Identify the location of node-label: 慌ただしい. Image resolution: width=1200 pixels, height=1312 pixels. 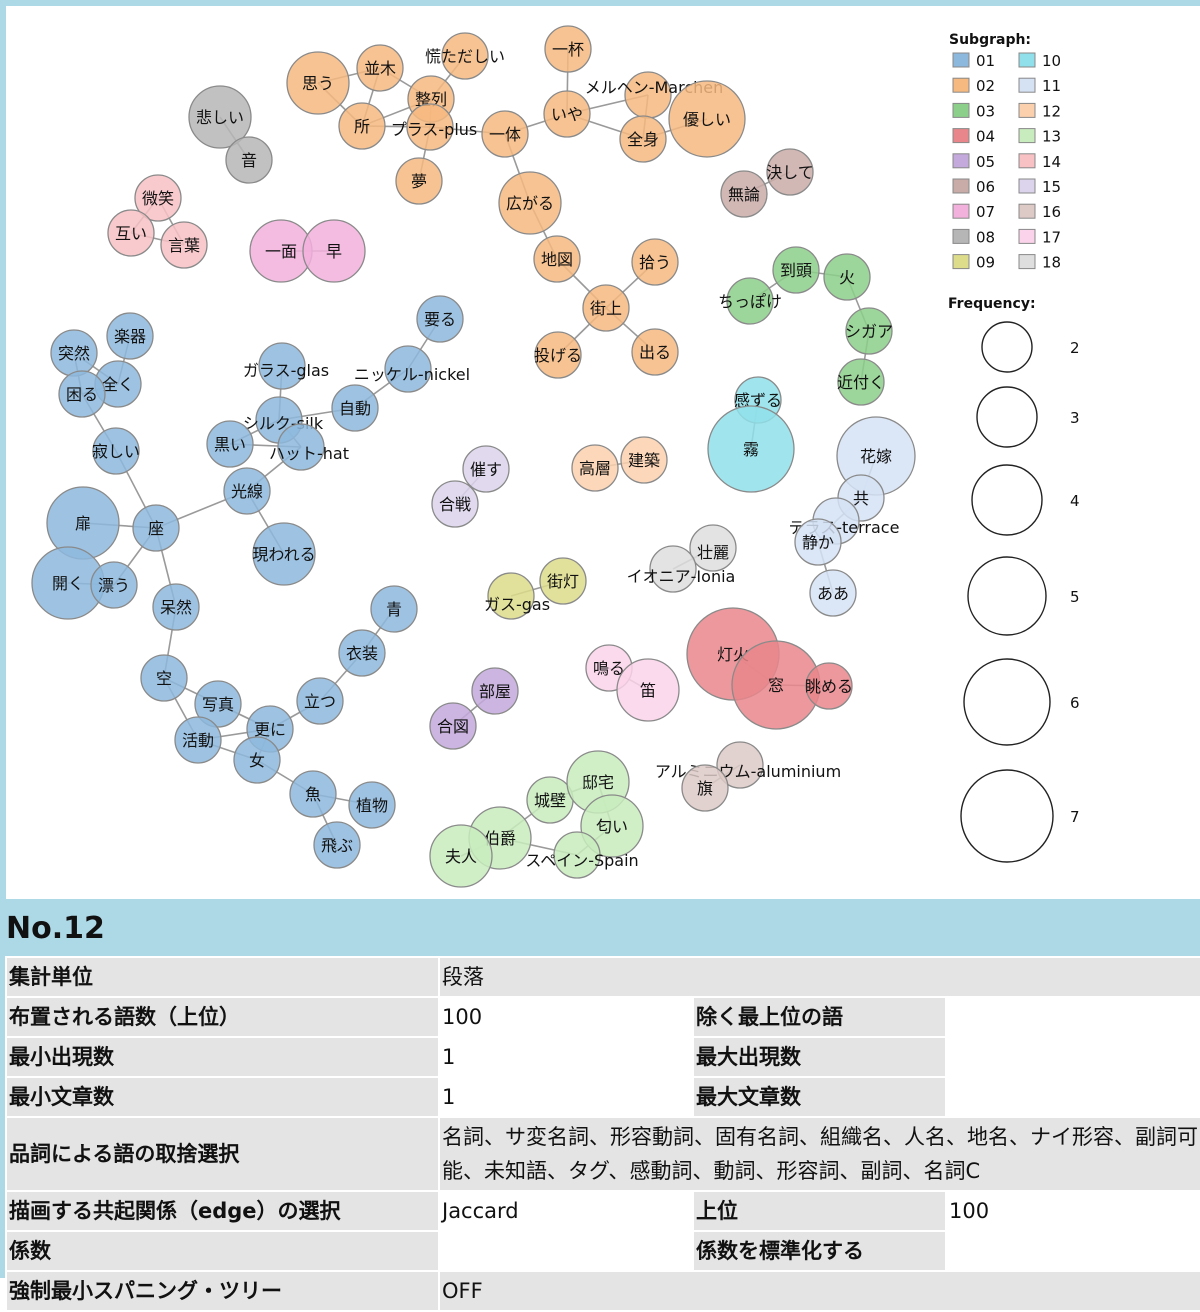
(465, 56).